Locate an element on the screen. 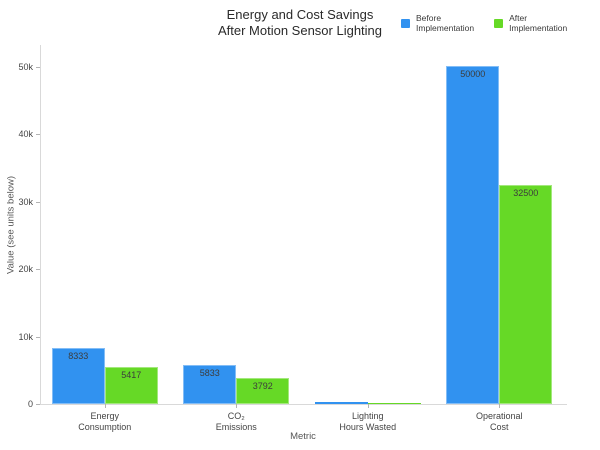 This screenshot has width=600, height=450. x-tick-mark-energy is located at coordinates (105, 406).